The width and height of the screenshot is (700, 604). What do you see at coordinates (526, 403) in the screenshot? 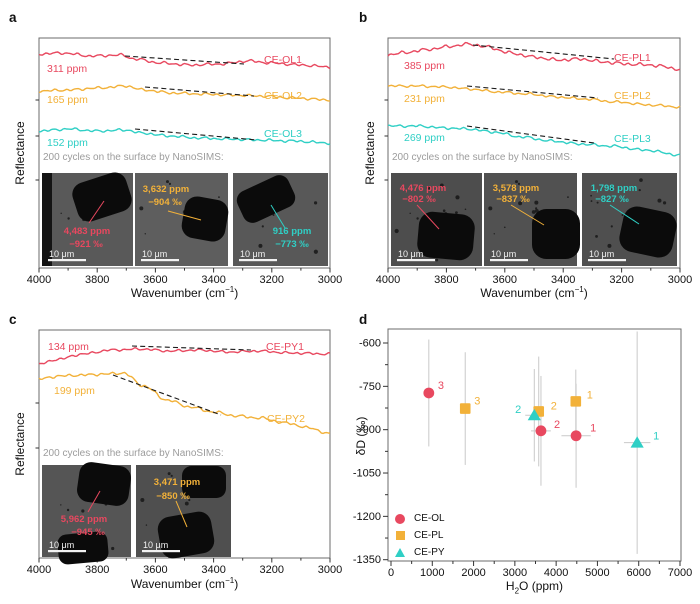
I see `series-CE-PL: 1 2 3` at bounding box center [526, 403].